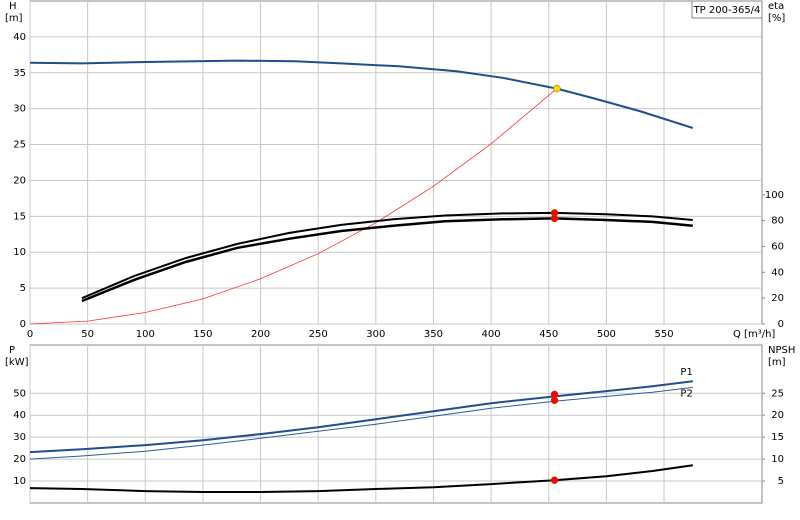 Image resolution: width=800 pixels, height=520 pixels. What do you see at coordinates (548, 334) in the screenshot?
I see `x-tick-label: 450` at bounding box center [548, 334].